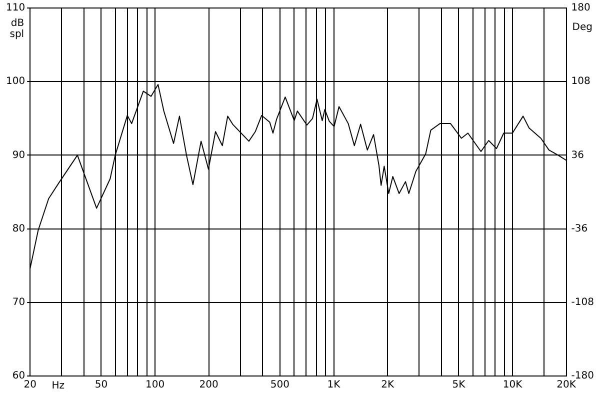 This screenshot has width=600, height=396. Describe the element at coordinates (30, 385) in the screenshot. I see `x-tick-label: 20` at that location.